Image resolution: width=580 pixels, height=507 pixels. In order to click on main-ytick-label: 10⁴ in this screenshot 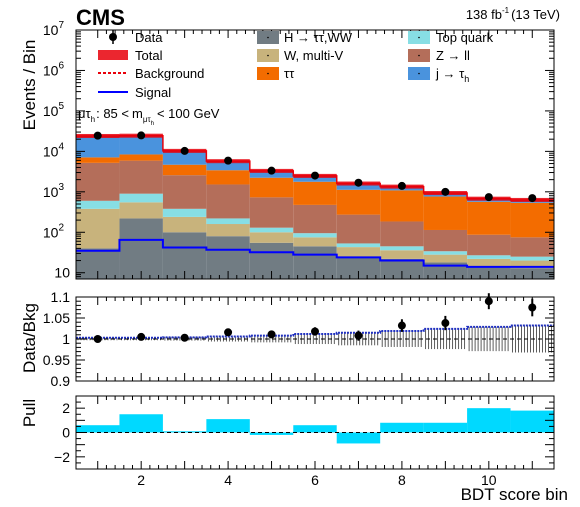, I will do `click(54, 150)`.